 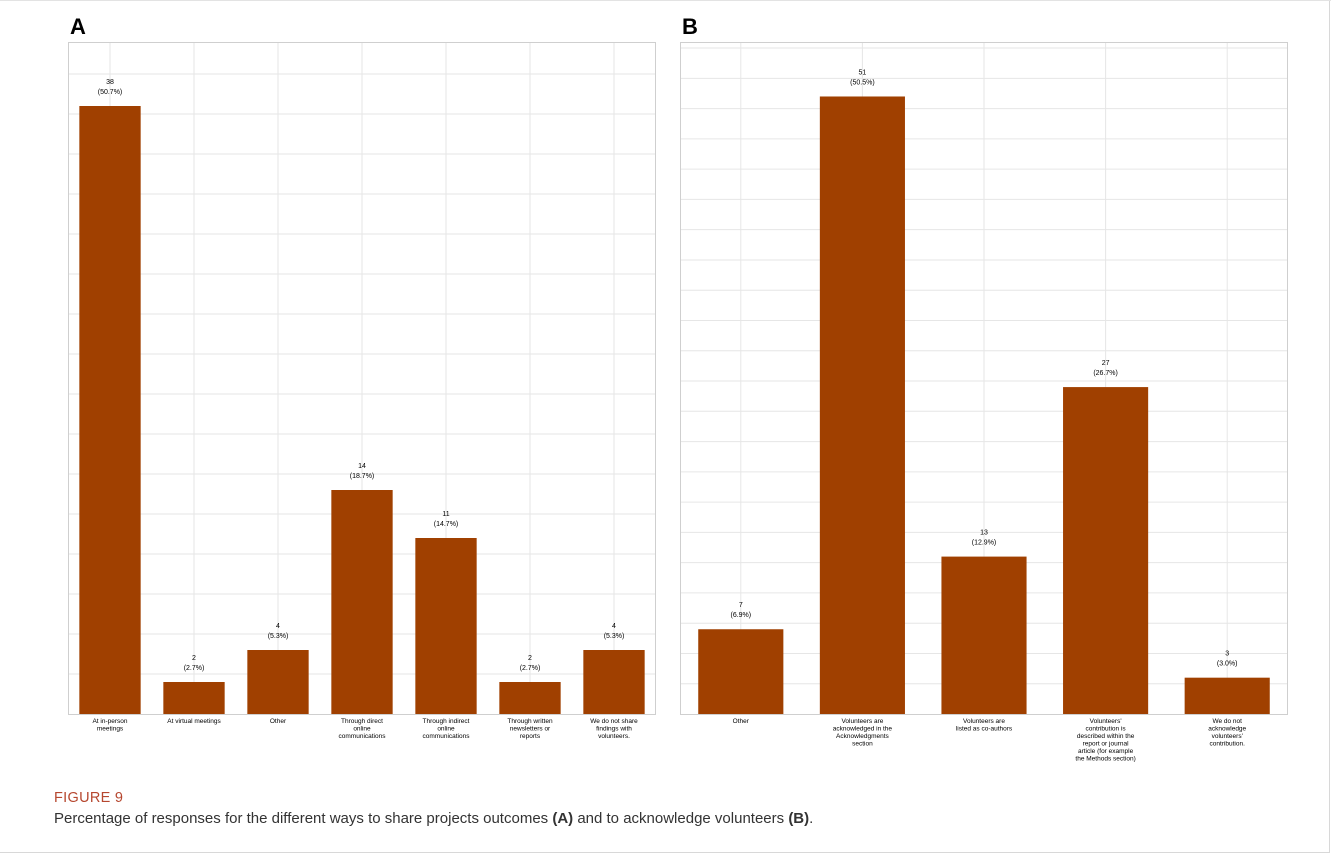 What do you see at coordinates (799, 818) in the screenshot?
I see `caption-part-4: (B)` at bounding box center [799, 818].